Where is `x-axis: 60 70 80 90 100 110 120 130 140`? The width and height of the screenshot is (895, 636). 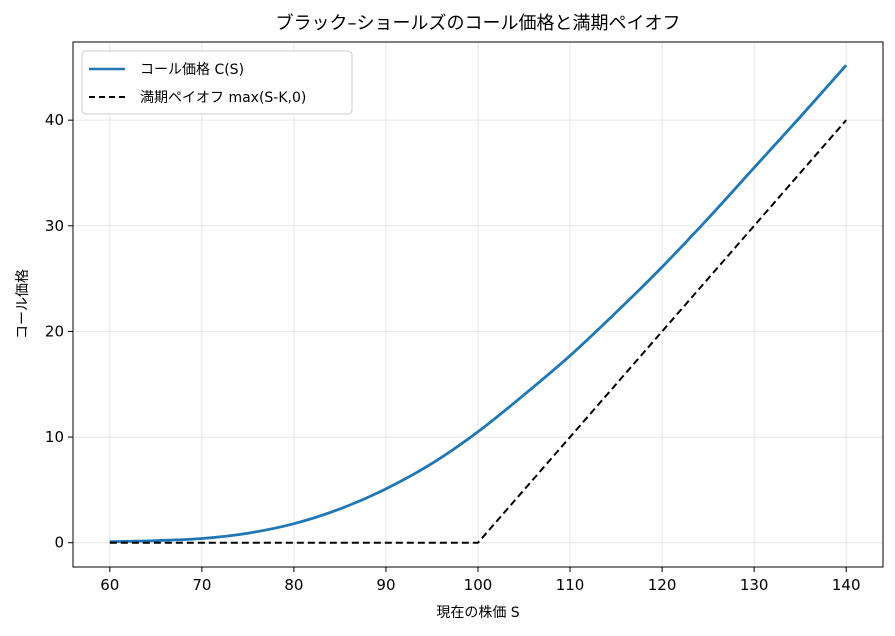 x-axis: 60 70 80 90 100 110 120 130 140 is located at coordinates (480, 580).